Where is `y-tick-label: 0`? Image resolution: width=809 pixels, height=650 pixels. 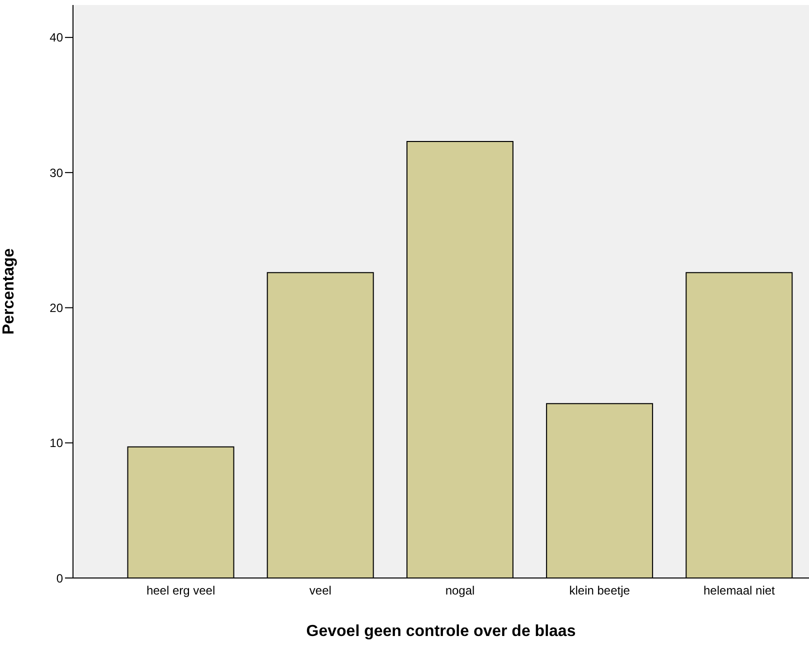 y-tick-label: 0 is located at coordinates (60, 578).